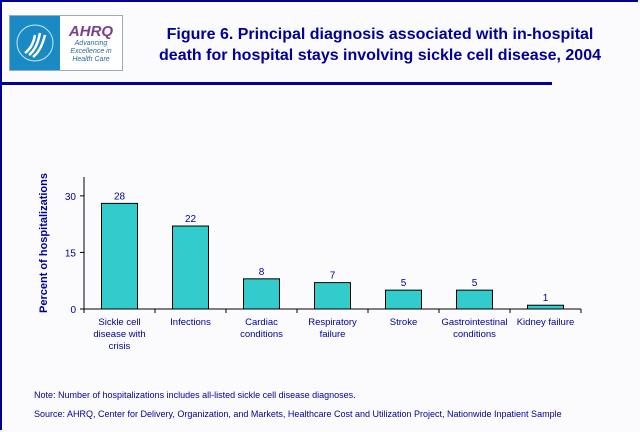  What do you see at coordinates (277, 83) in the screenshot?
I see `title-divider` at bounding box center [277, 83].